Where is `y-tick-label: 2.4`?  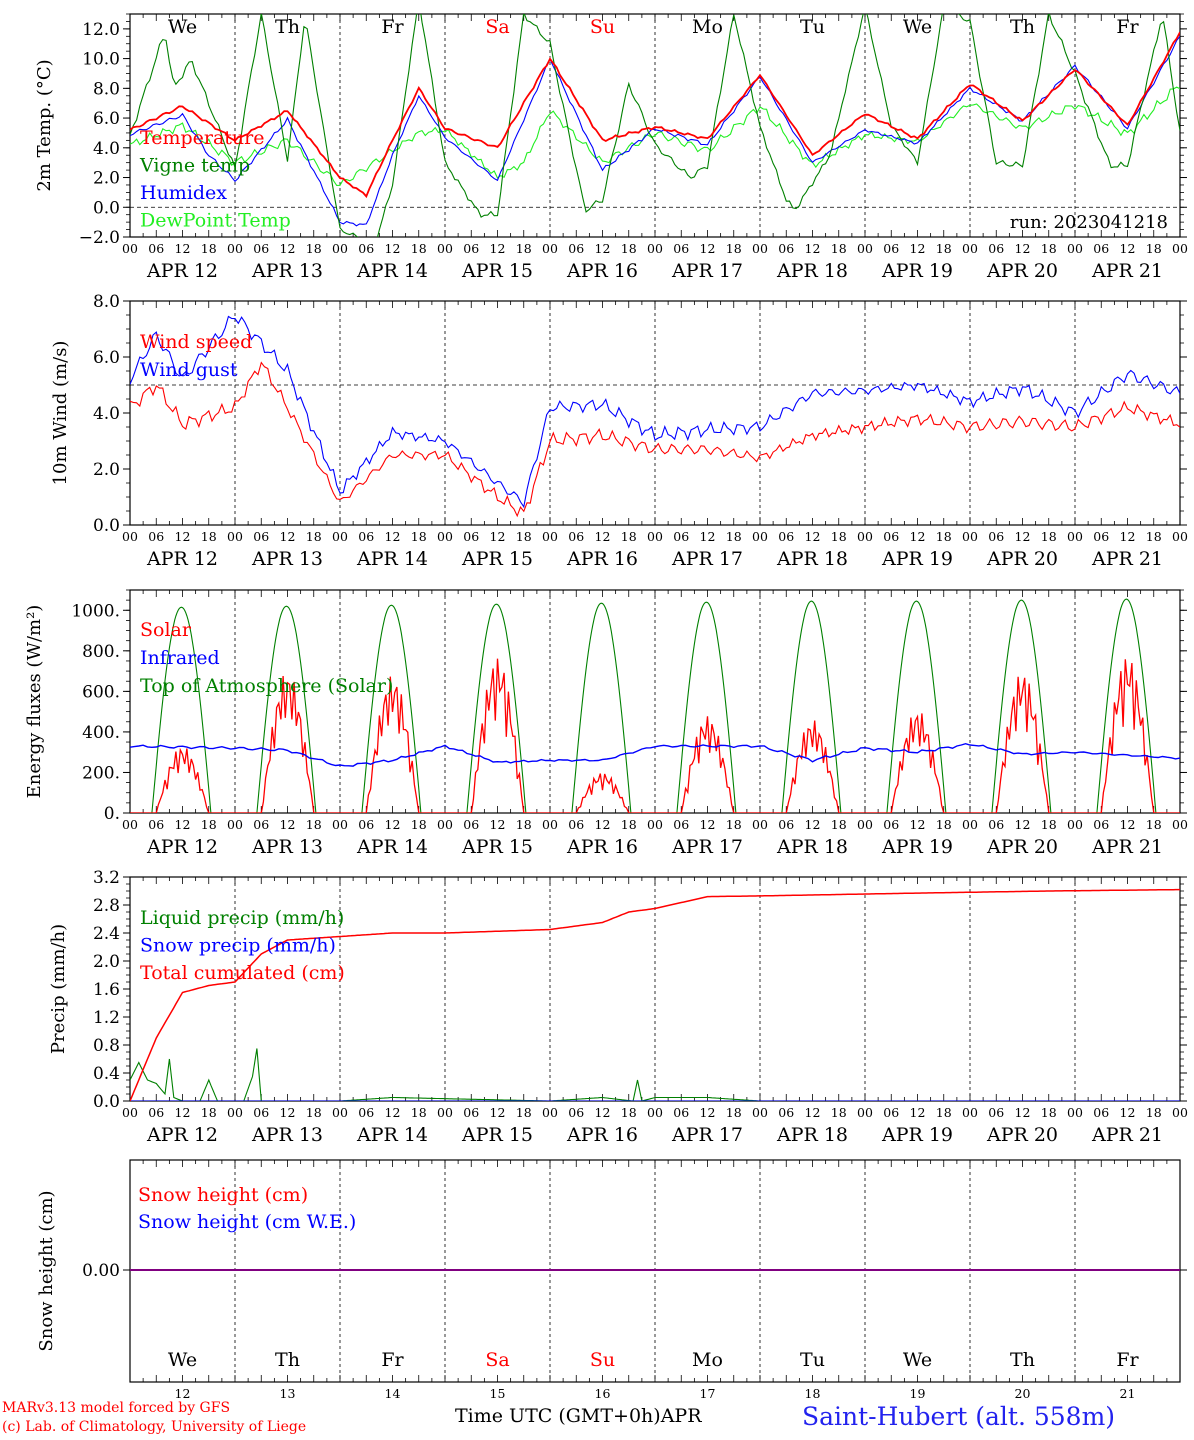 y-tick-label: 2.4 is located at coordinates (106, 934).